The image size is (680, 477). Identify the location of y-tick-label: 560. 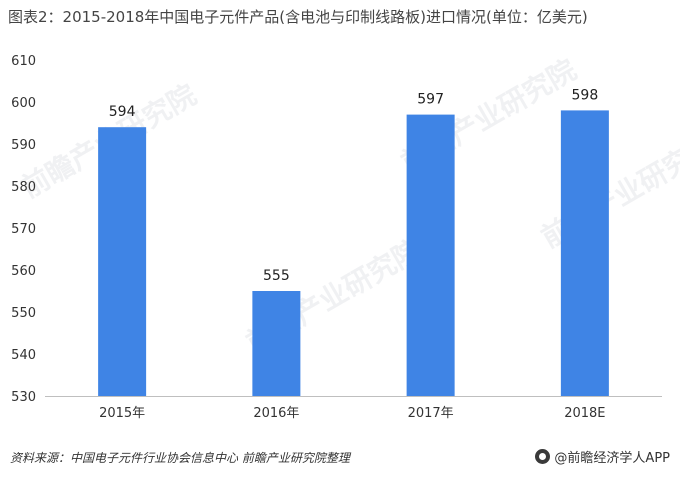
(23, 271).